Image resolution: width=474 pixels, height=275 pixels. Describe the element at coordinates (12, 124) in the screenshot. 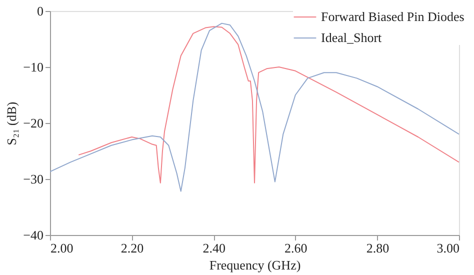

I see `y-axis-title: S₂₁ (dB)` at that location.